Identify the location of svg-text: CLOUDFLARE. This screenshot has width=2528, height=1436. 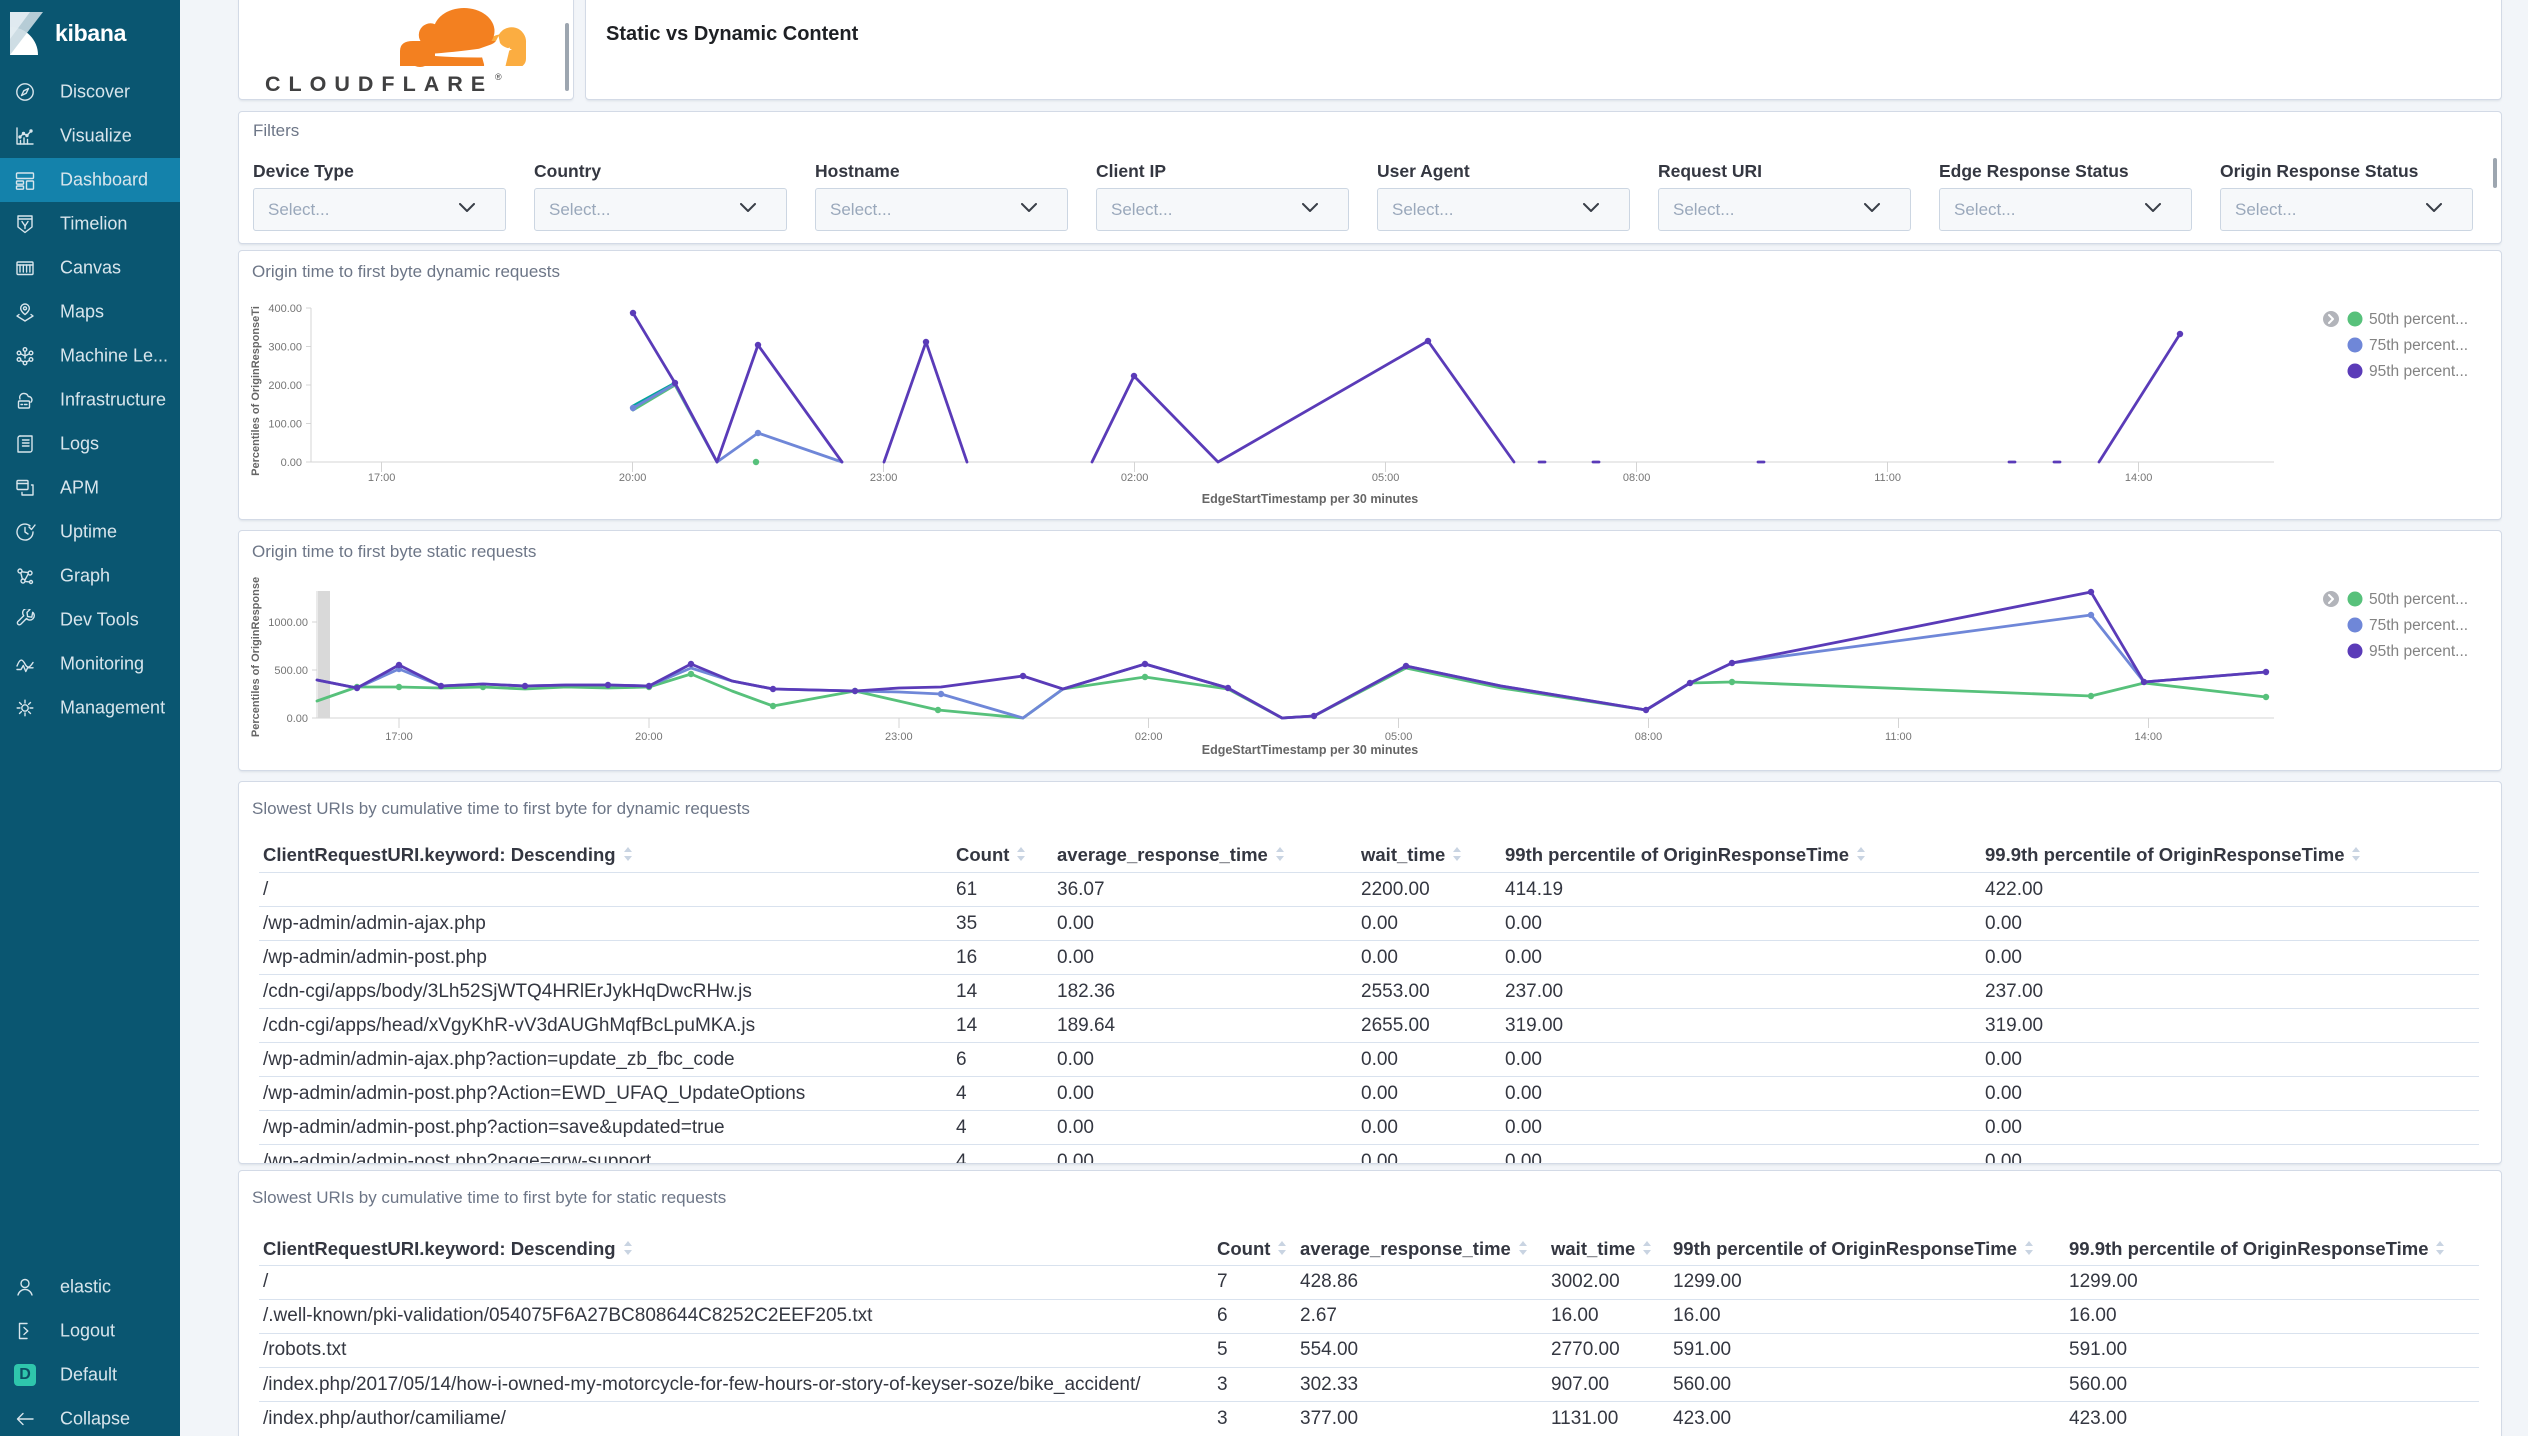
(379, 84).